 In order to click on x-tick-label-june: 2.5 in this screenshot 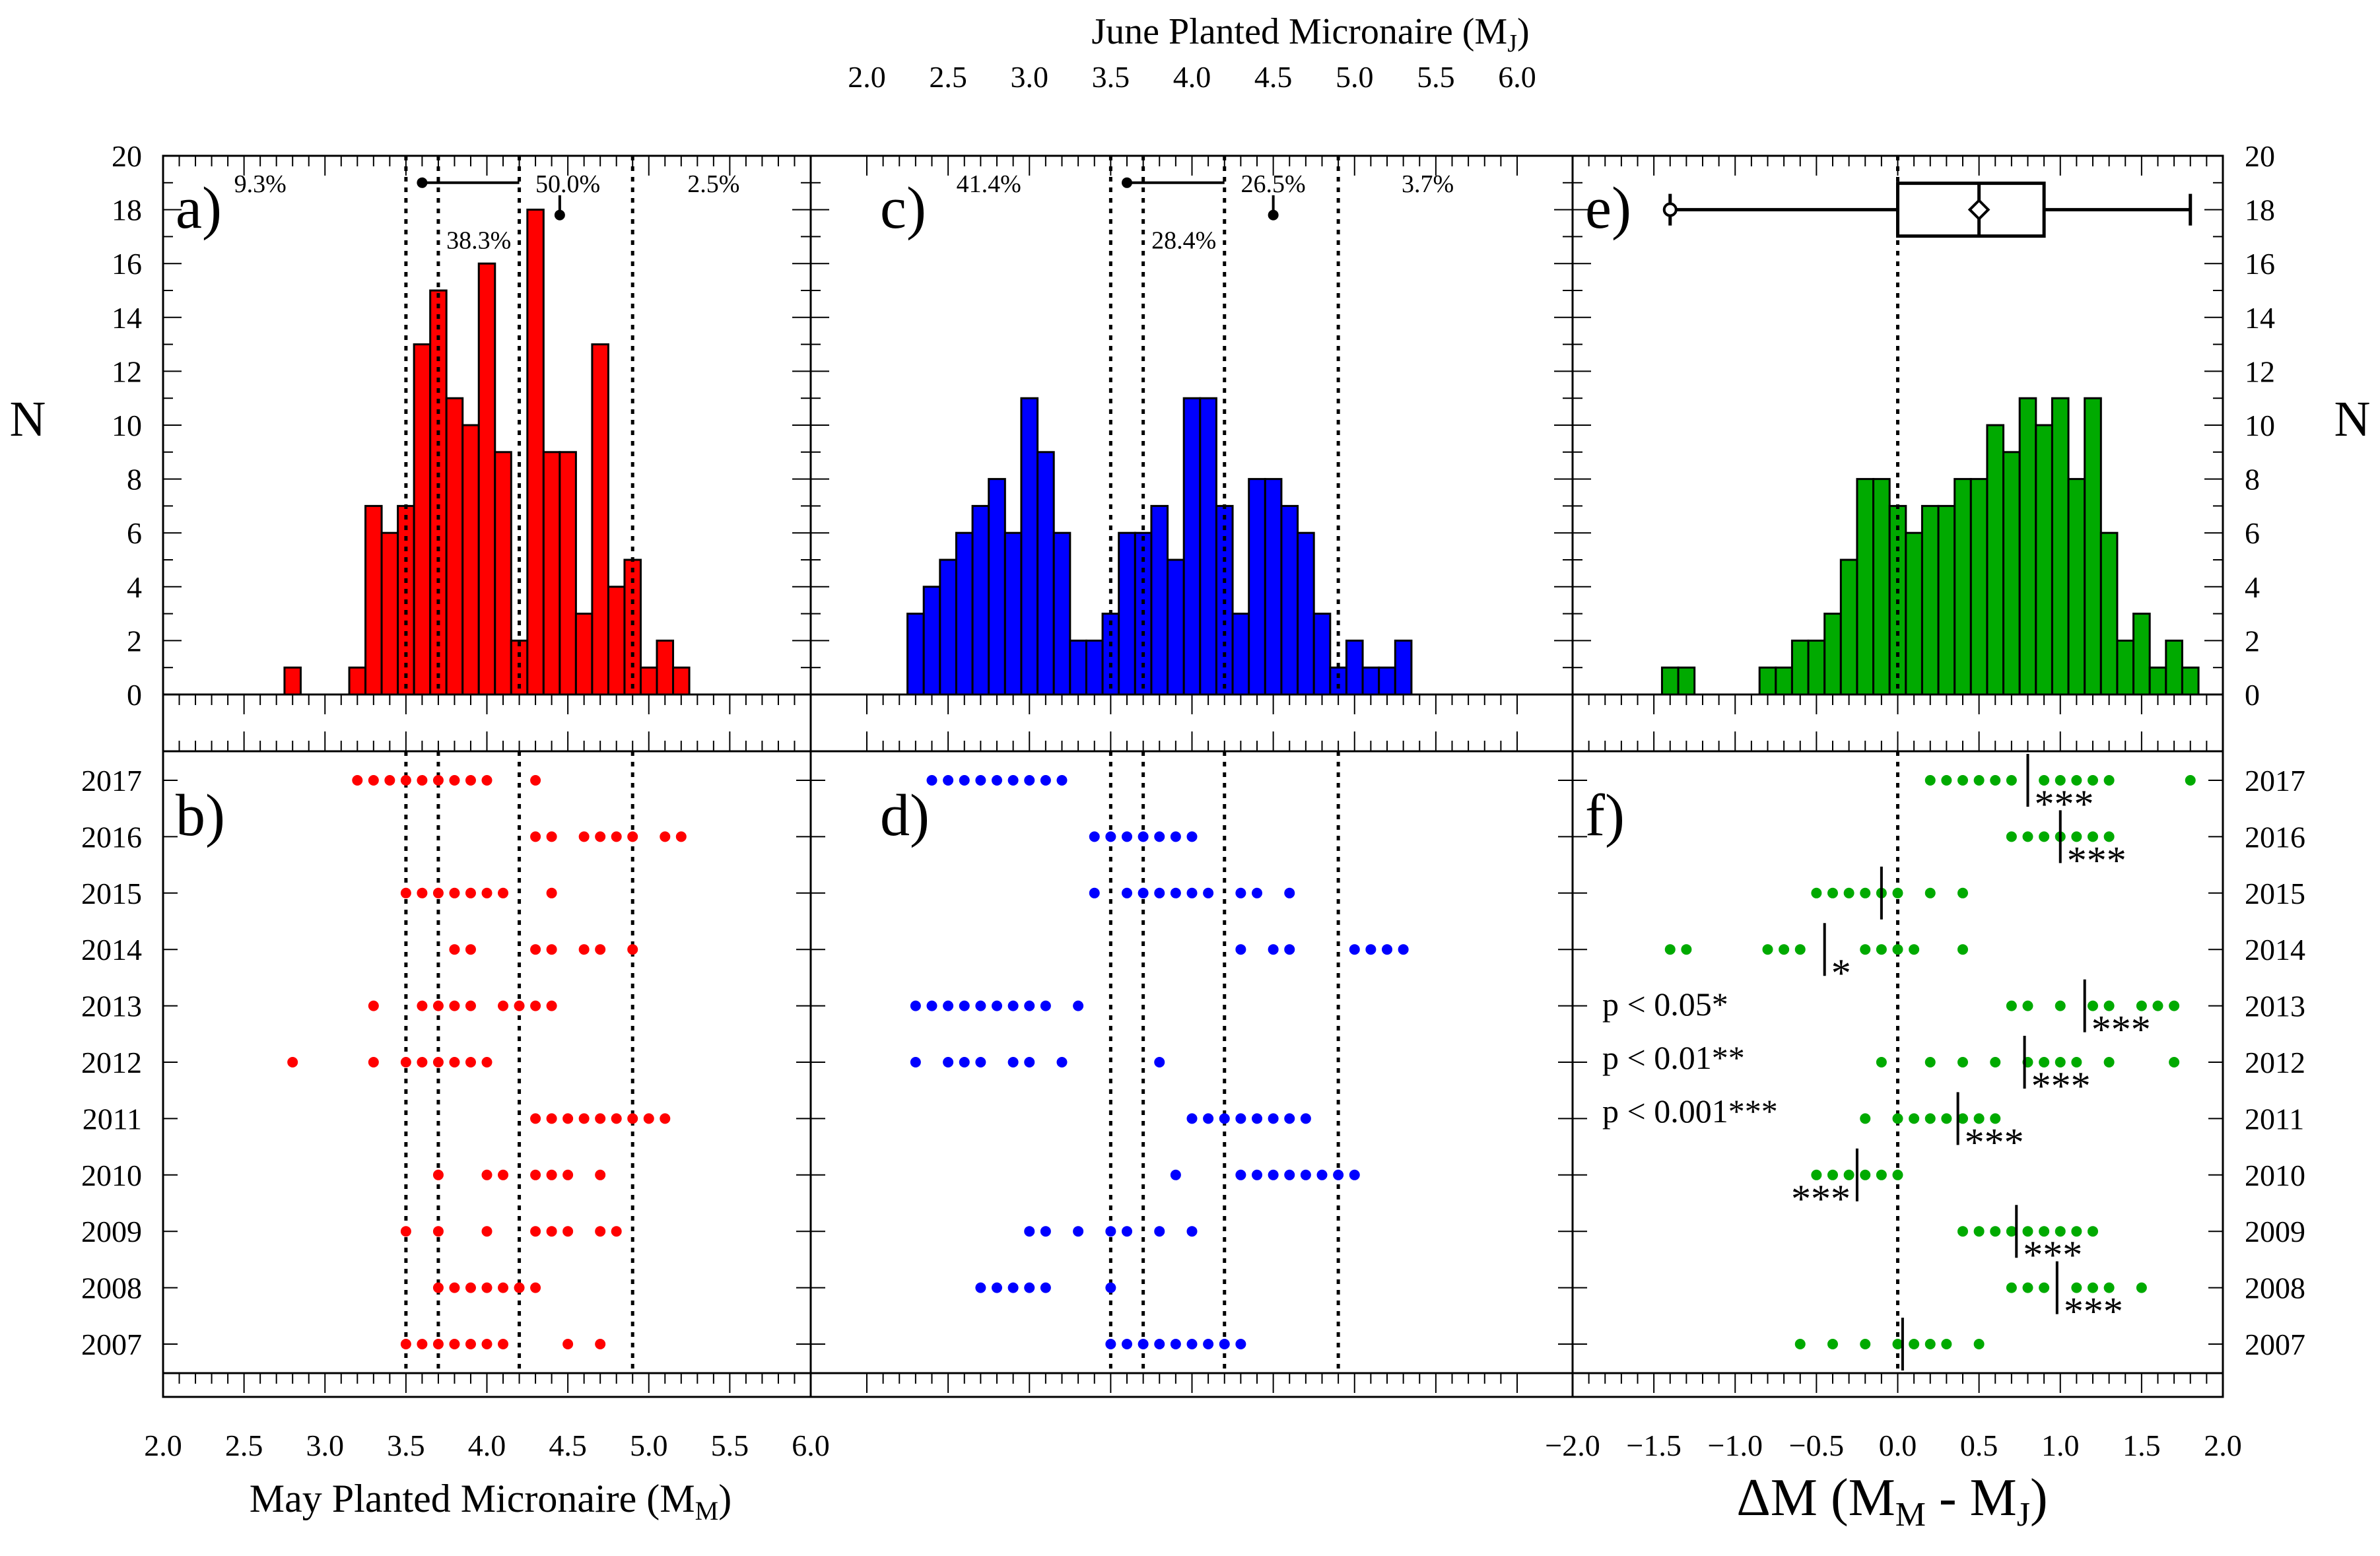, I will do `click(948, 77)`.